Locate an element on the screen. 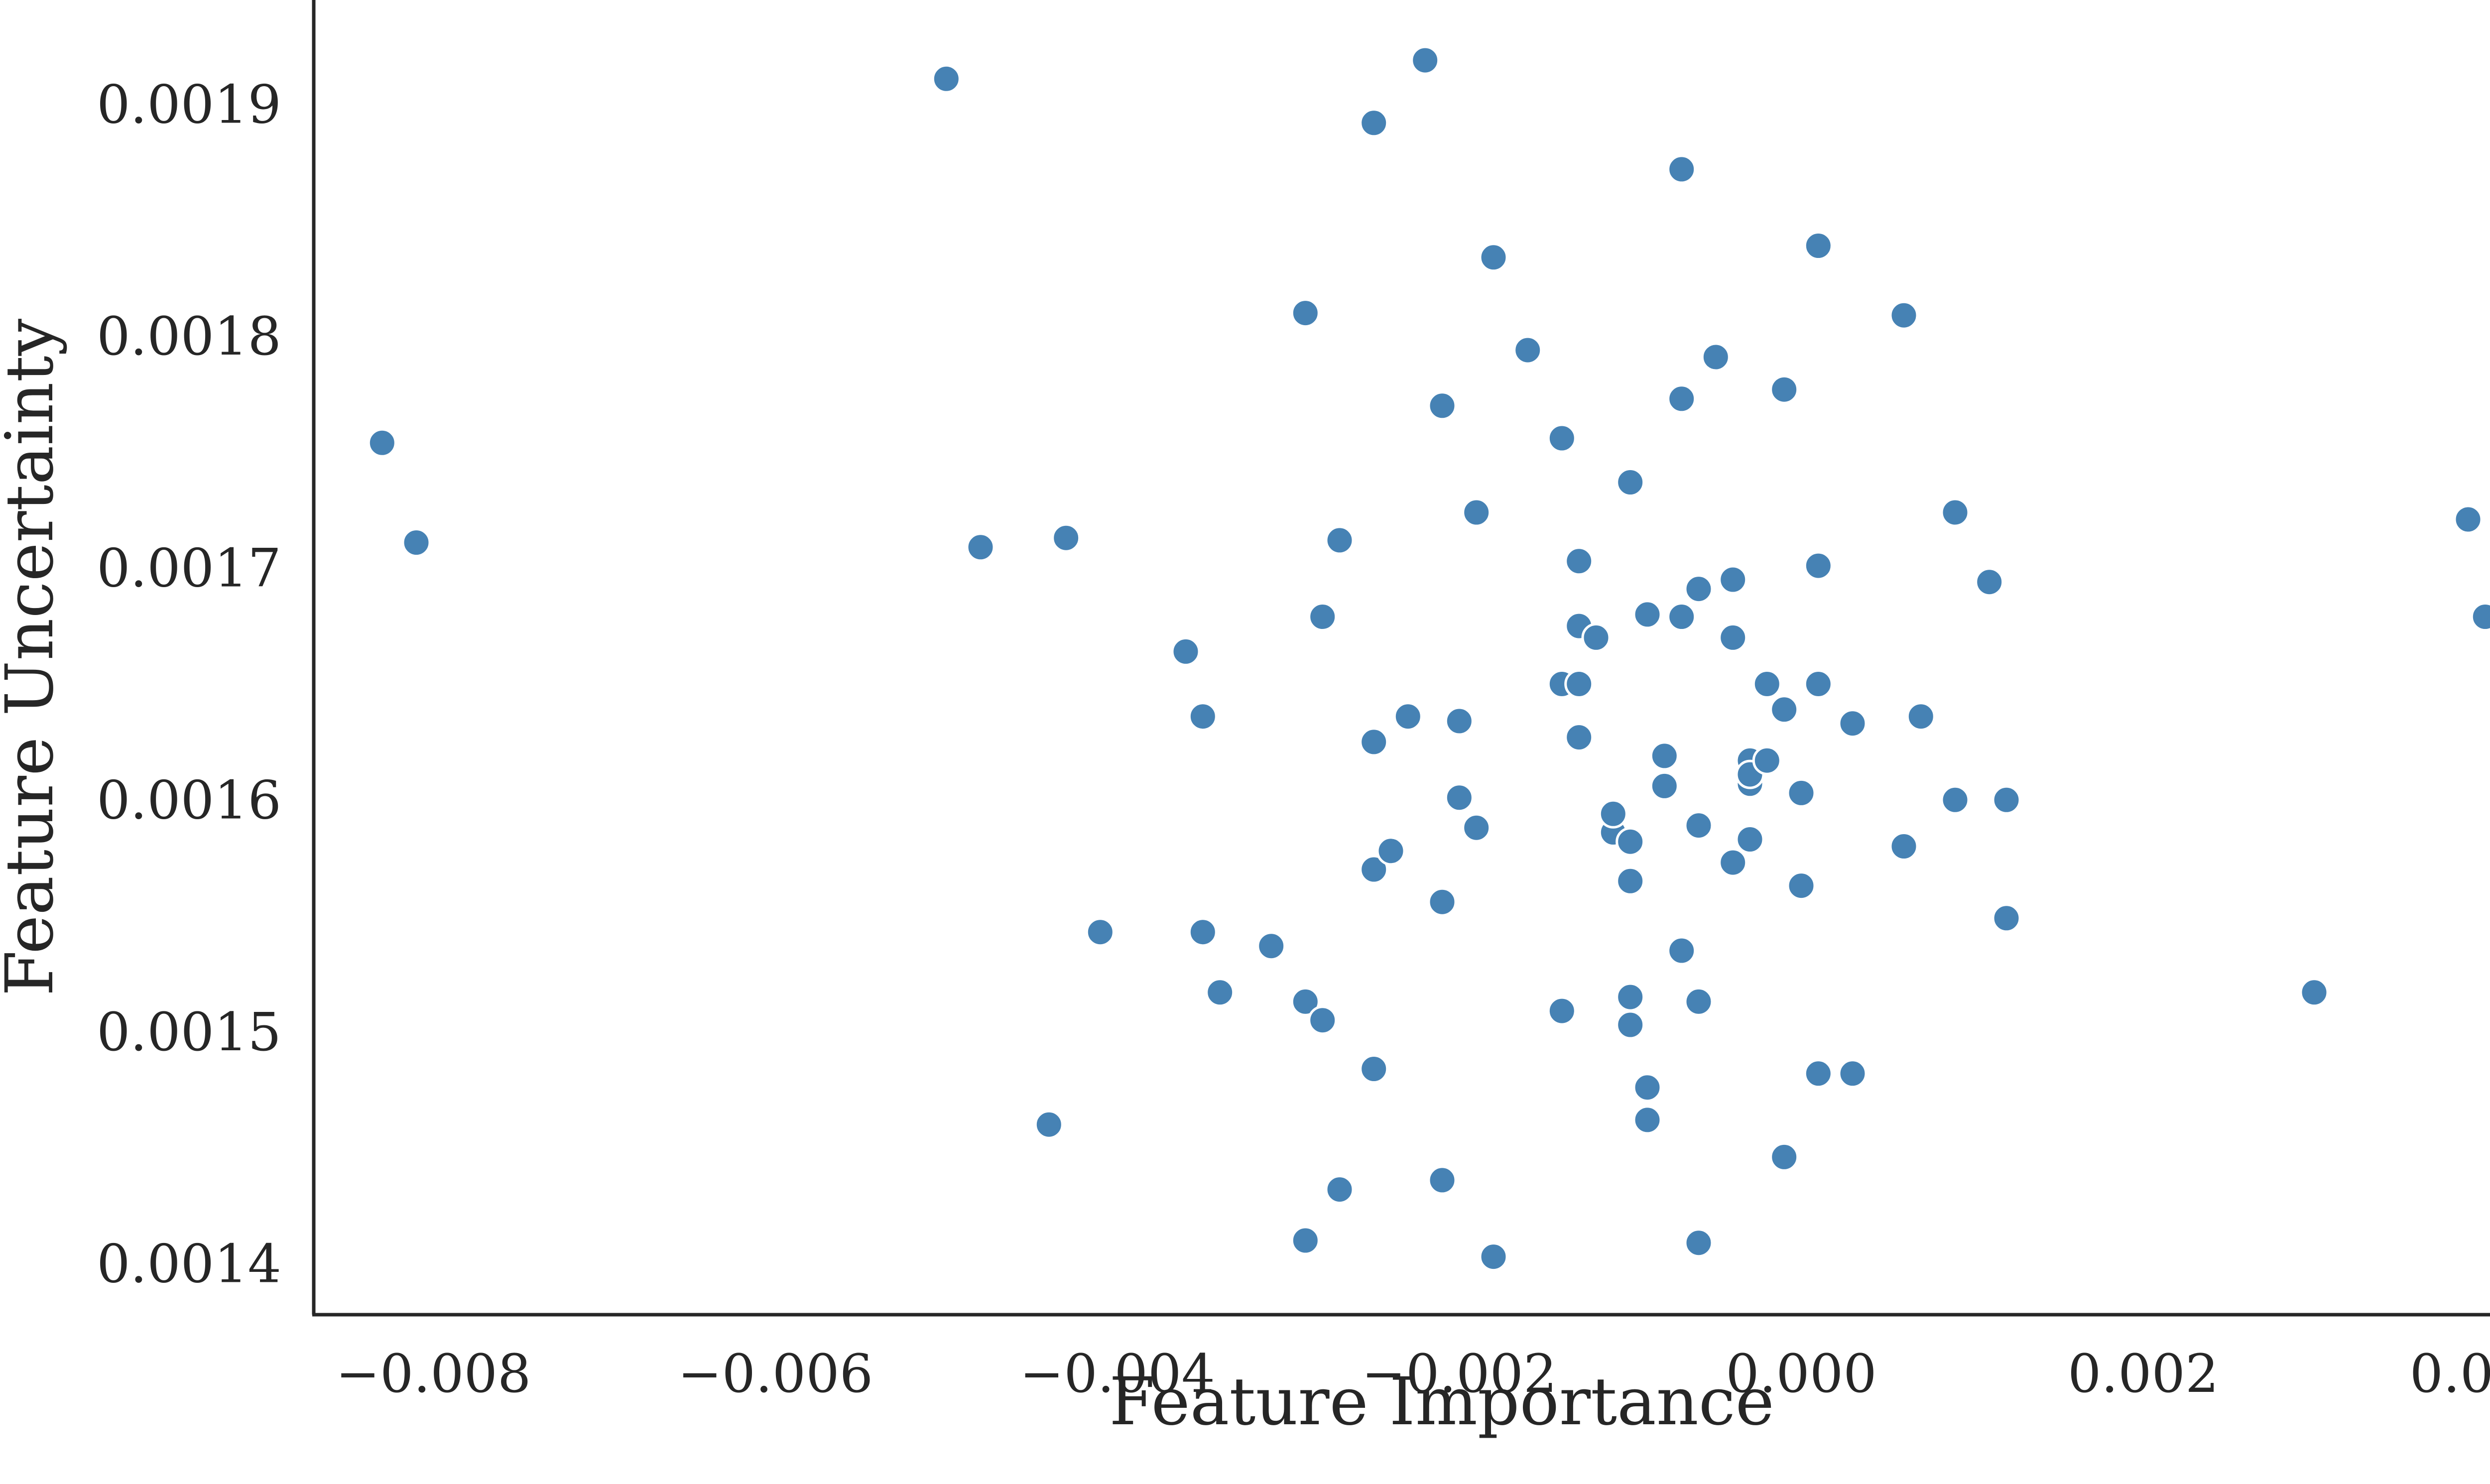  x-tick-label: −0.008 is located at coordinates (433, 1373).